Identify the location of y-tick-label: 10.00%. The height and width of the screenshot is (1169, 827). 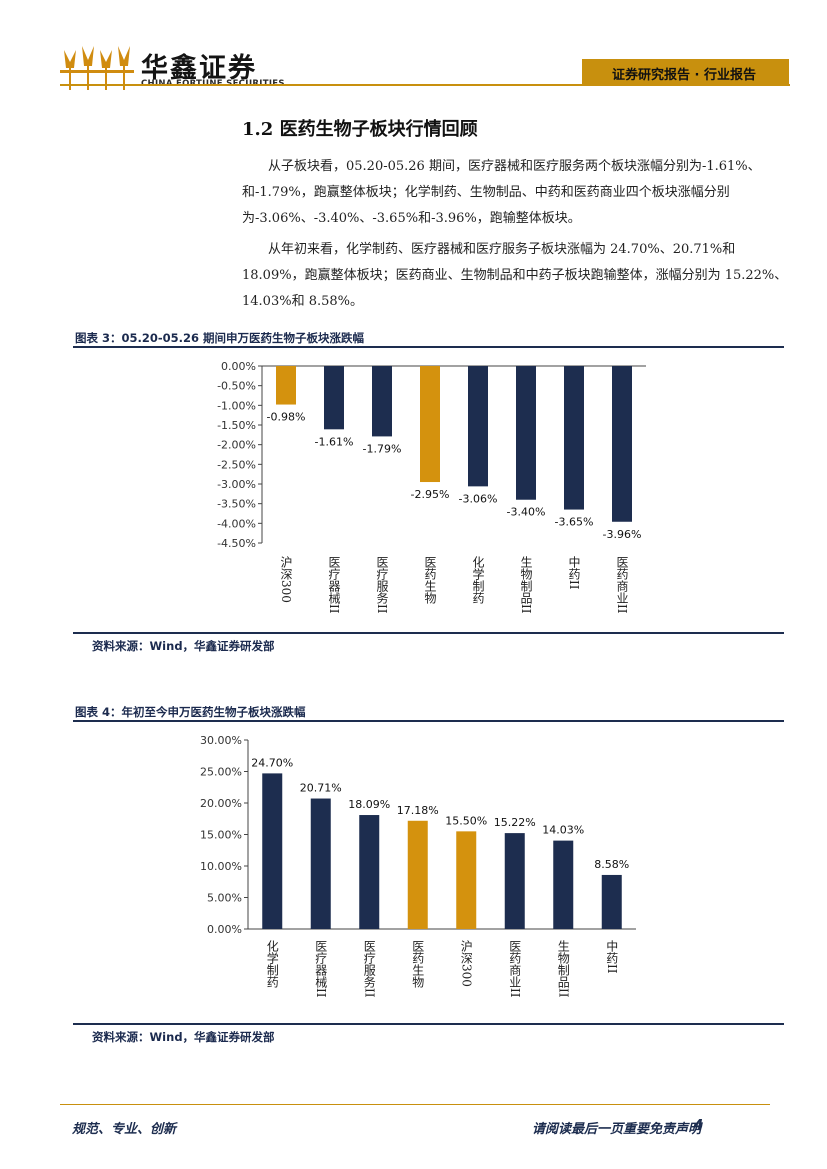
(221, 866).